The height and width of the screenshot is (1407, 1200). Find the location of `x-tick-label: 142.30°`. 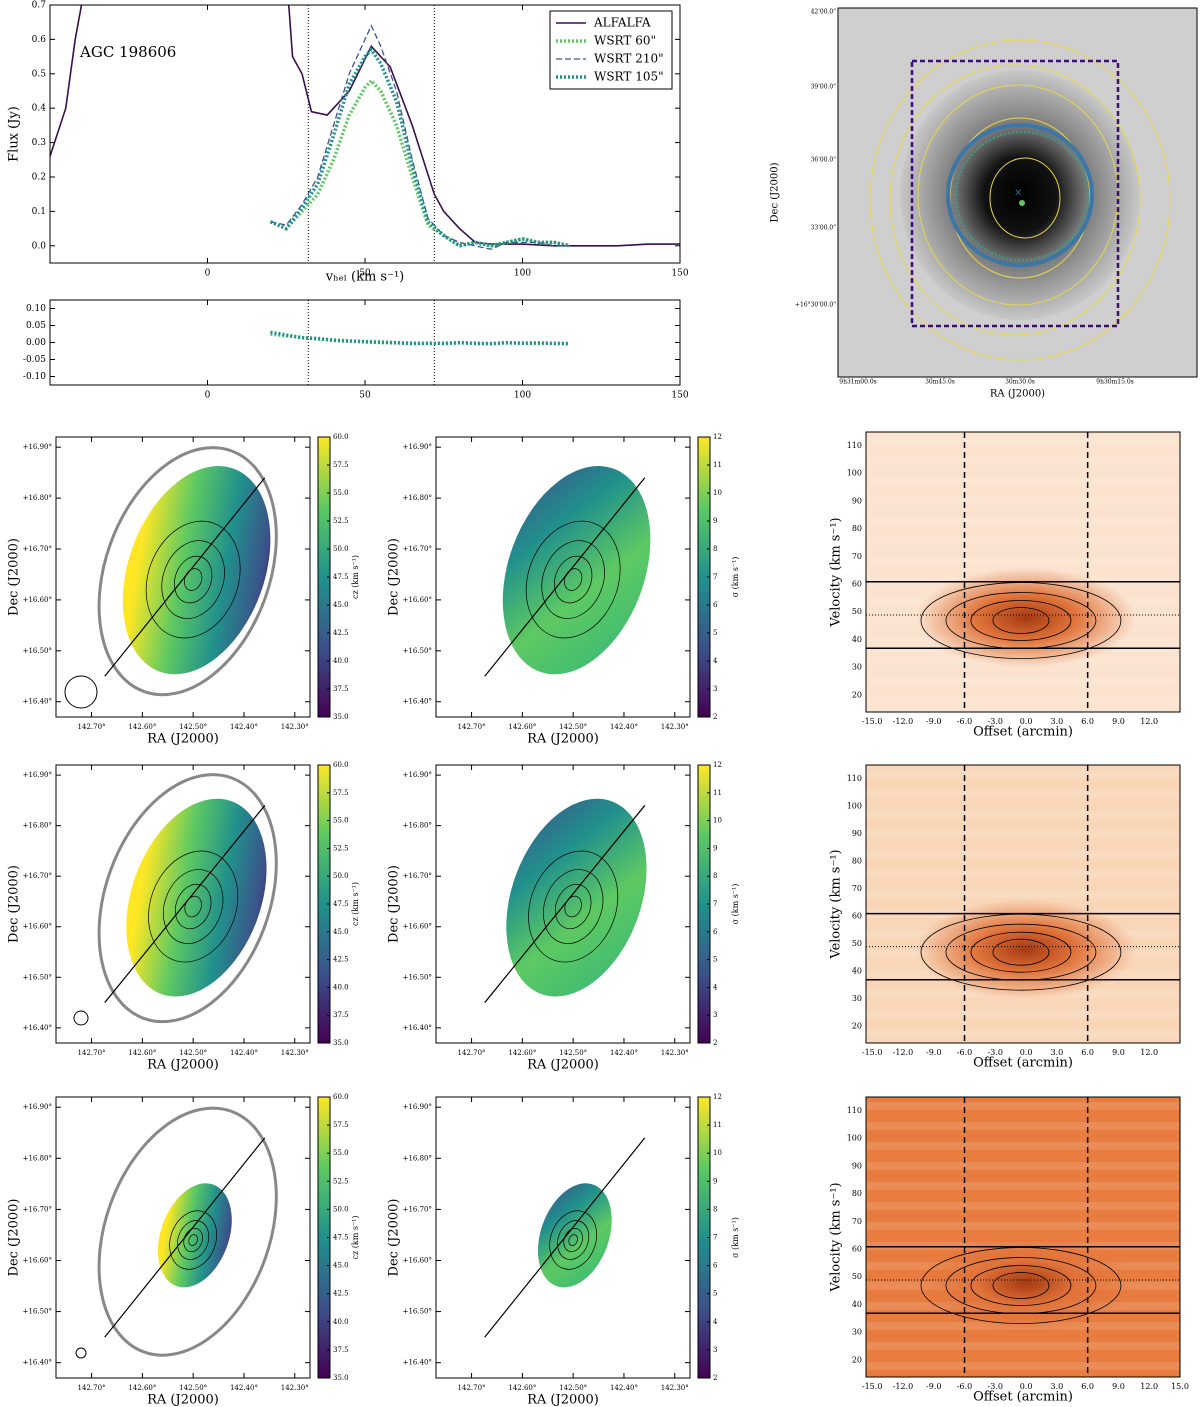

x-tick-label: 142.30° is located at coordinates (675, 1053).